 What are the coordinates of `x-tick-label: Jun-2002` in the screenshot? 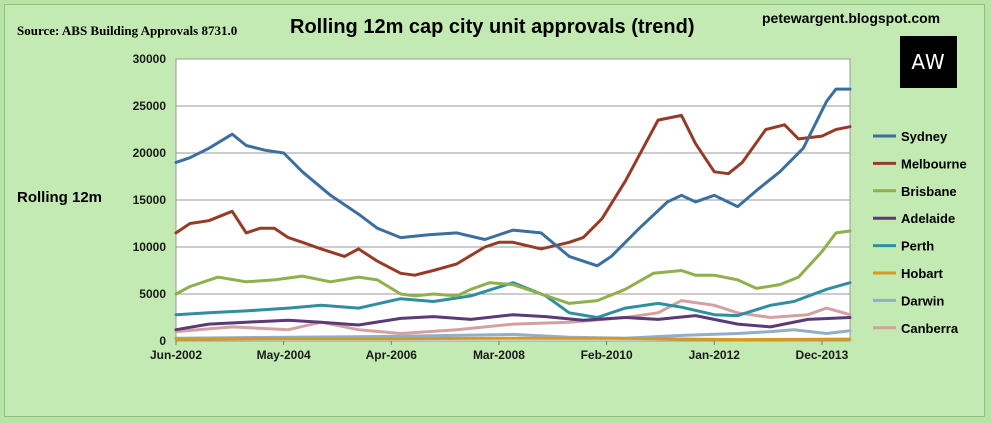 It's located at (176, 355).